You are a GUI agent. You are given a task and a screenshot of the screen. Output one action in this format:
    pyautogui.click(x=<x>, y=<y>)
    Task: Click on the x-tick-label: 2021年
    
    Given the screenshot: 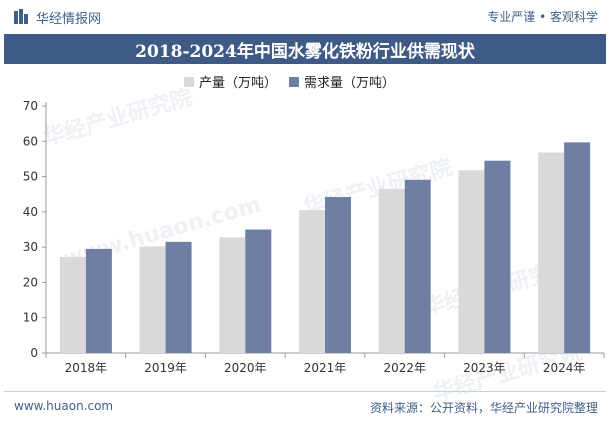 What is the action you would take?
    pyautogui.click(x=325, y=368)
    